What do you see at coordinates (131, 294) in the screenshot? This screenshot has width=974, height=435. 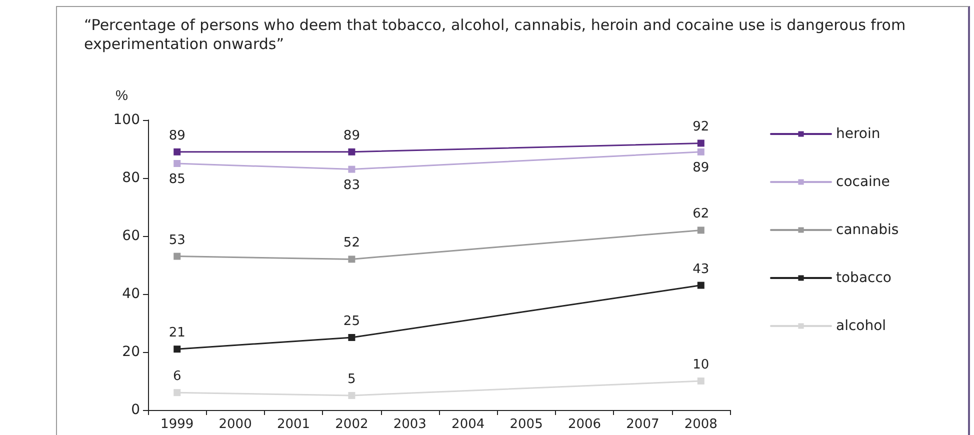 I see `y-tick-label: 40` at bounding box center [131, 294].